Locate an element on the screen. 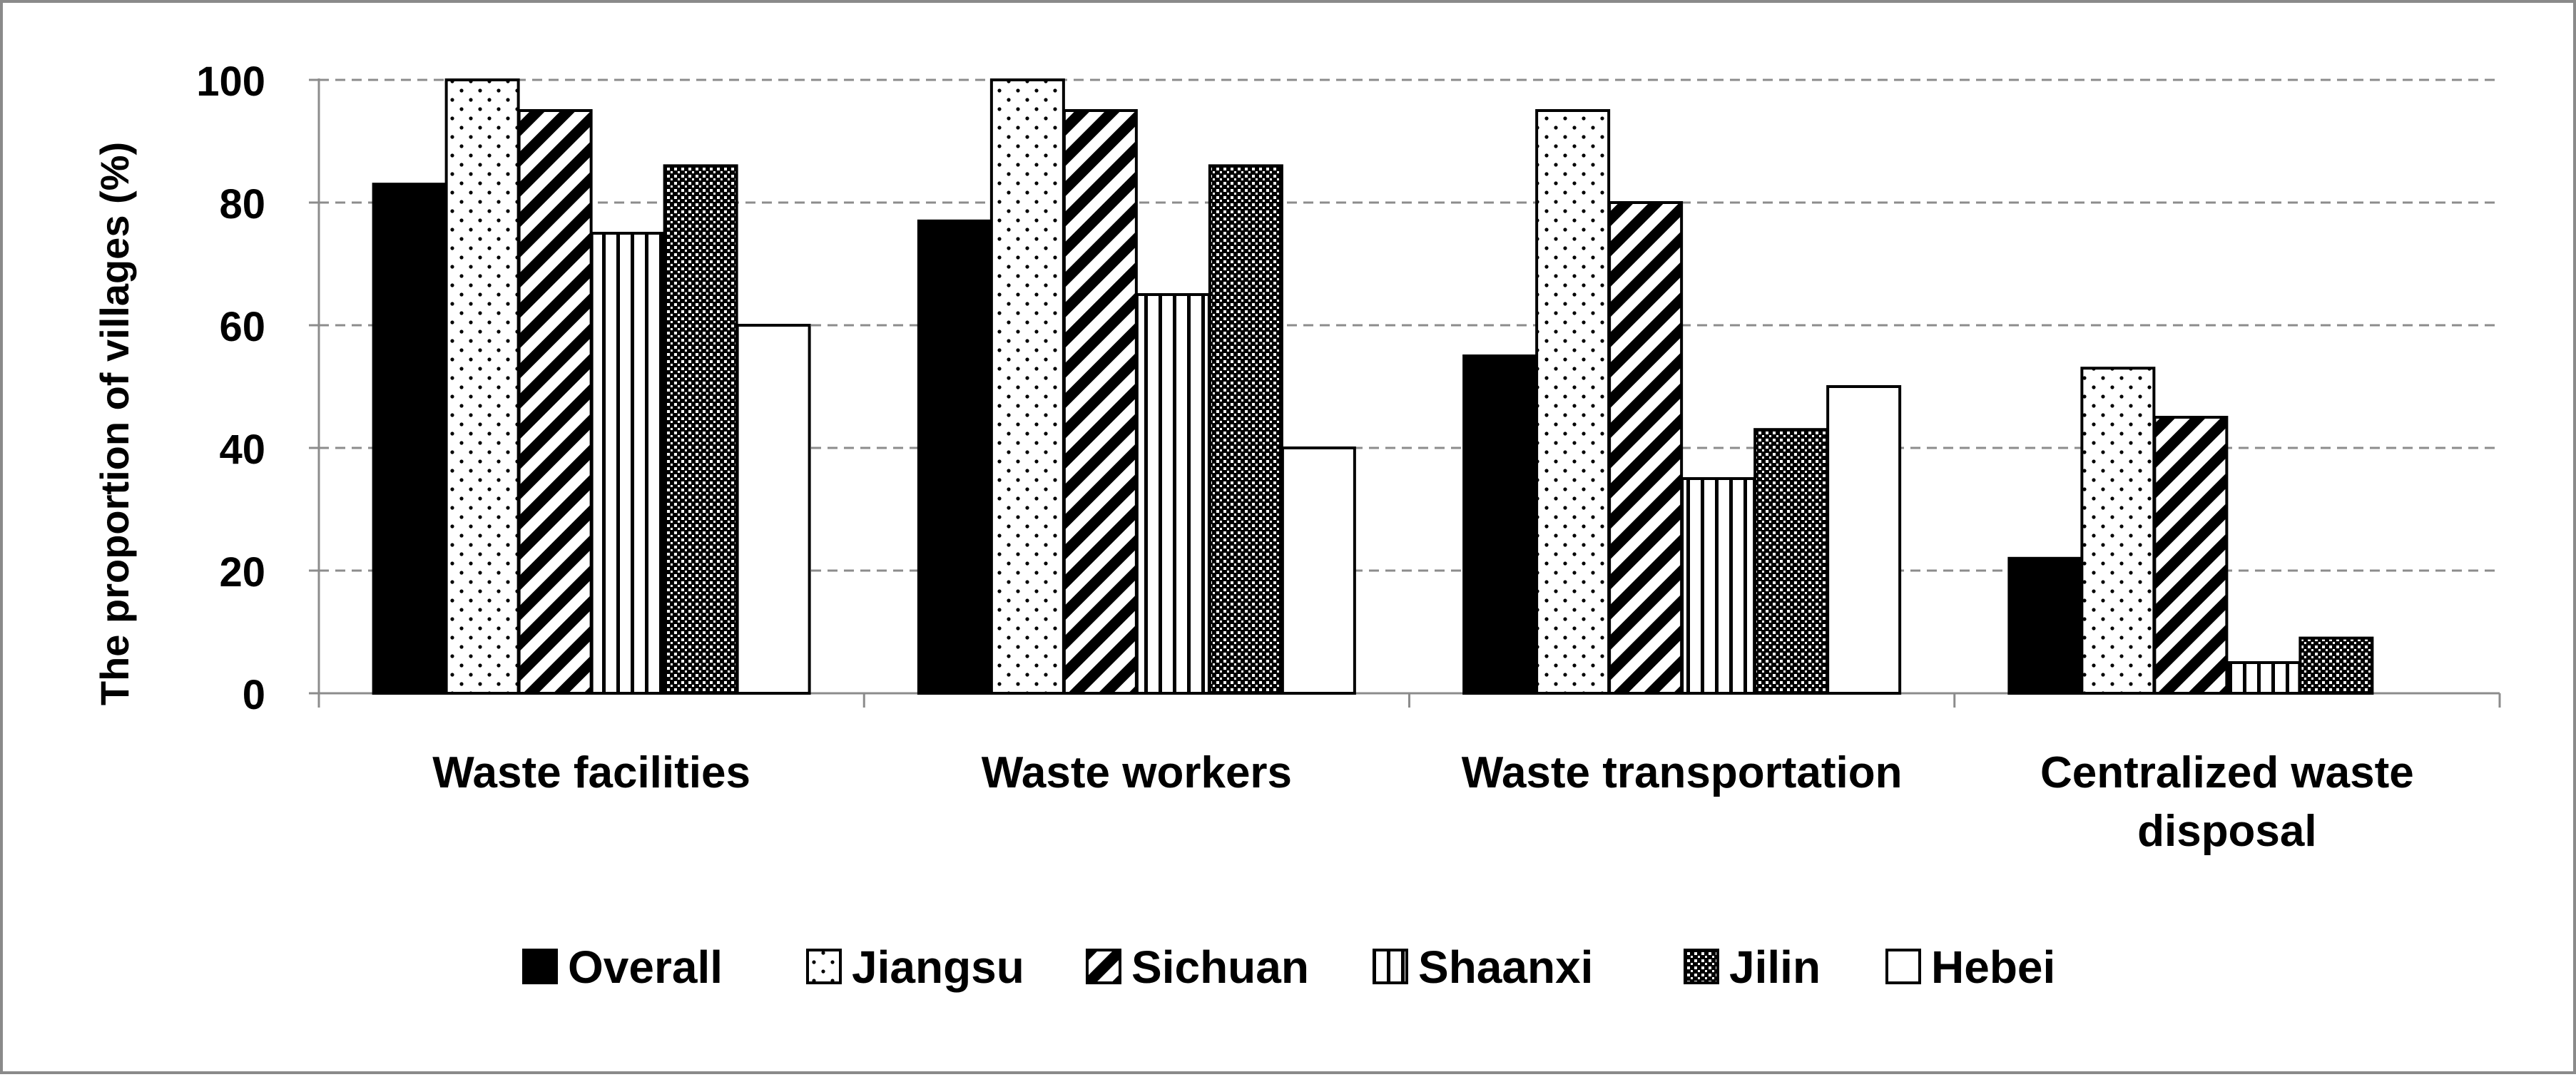  y-tick-label: 20 is located at coordinates (242, 572).